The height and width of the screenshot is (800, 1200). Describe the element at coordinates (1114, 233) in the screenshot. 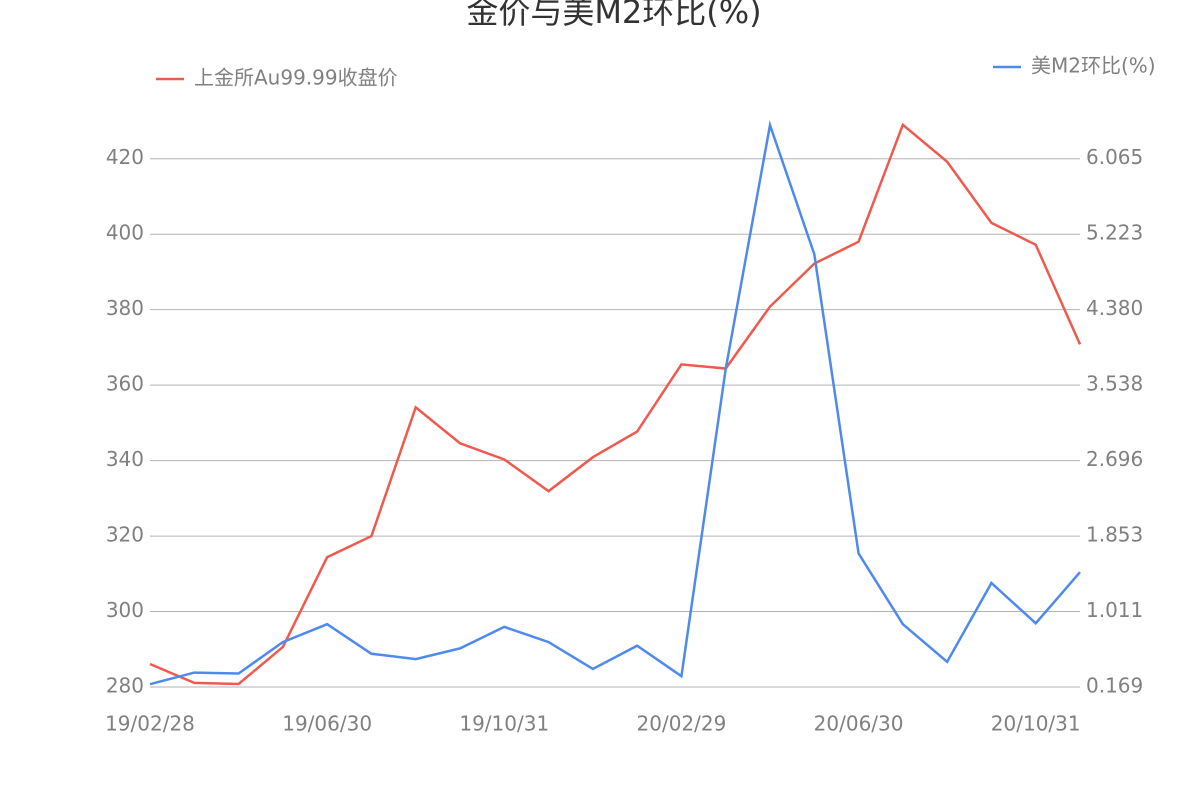

I see `y2-tick-label: 5.223` at that location.